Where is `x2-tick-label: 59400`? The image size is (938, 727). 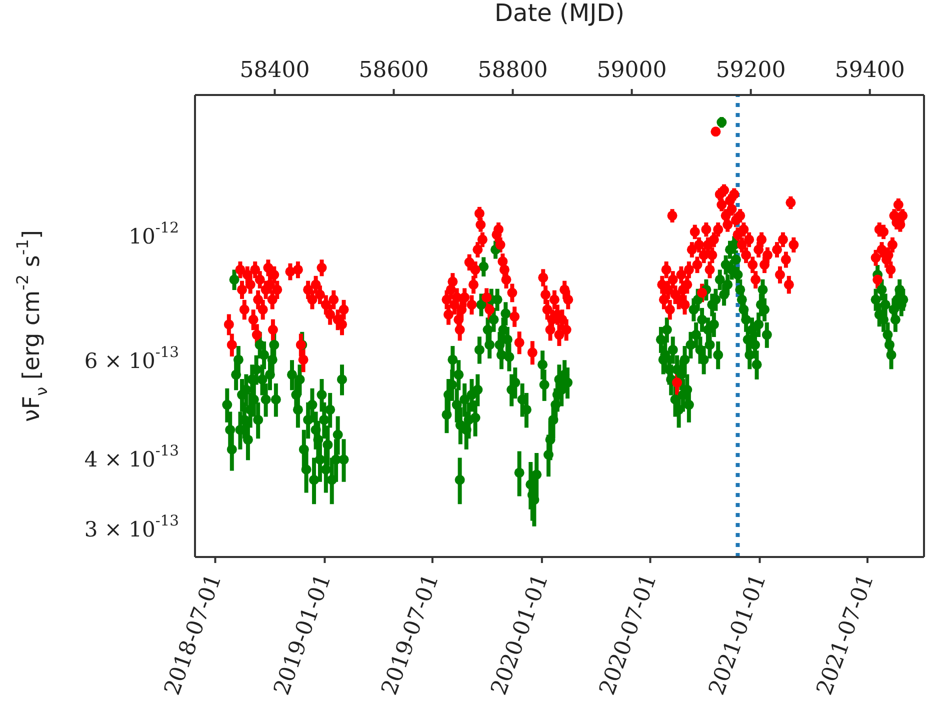 x2-tick-label: 59400 is located at coordinates (869, 70).